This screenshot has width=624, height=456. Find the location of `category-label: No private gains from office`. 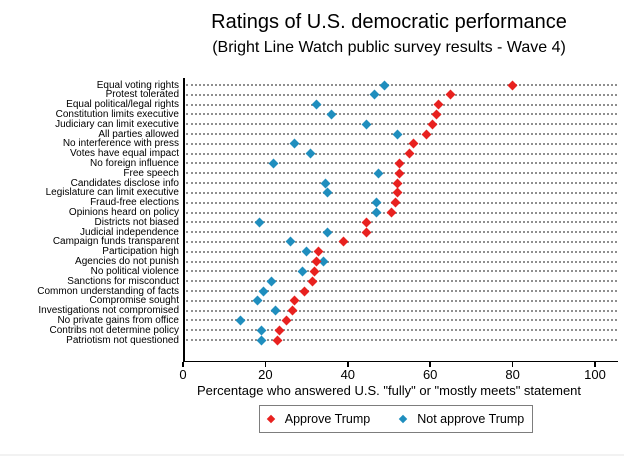

category-label: No private gains from office is located at coordinates (118, 320).